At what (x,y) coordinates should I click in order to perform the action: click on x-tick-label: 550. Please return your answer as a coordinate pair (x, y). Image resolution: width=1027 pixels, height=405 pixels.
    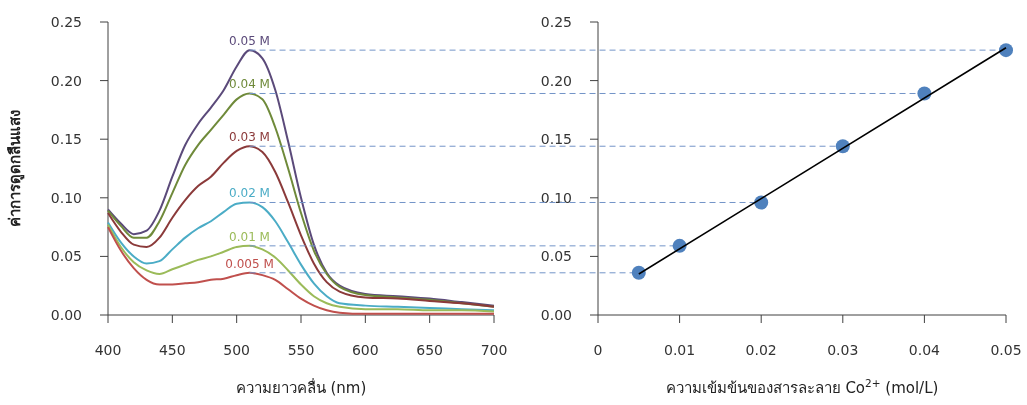
    Looking at the image, I should click on (301, 350).